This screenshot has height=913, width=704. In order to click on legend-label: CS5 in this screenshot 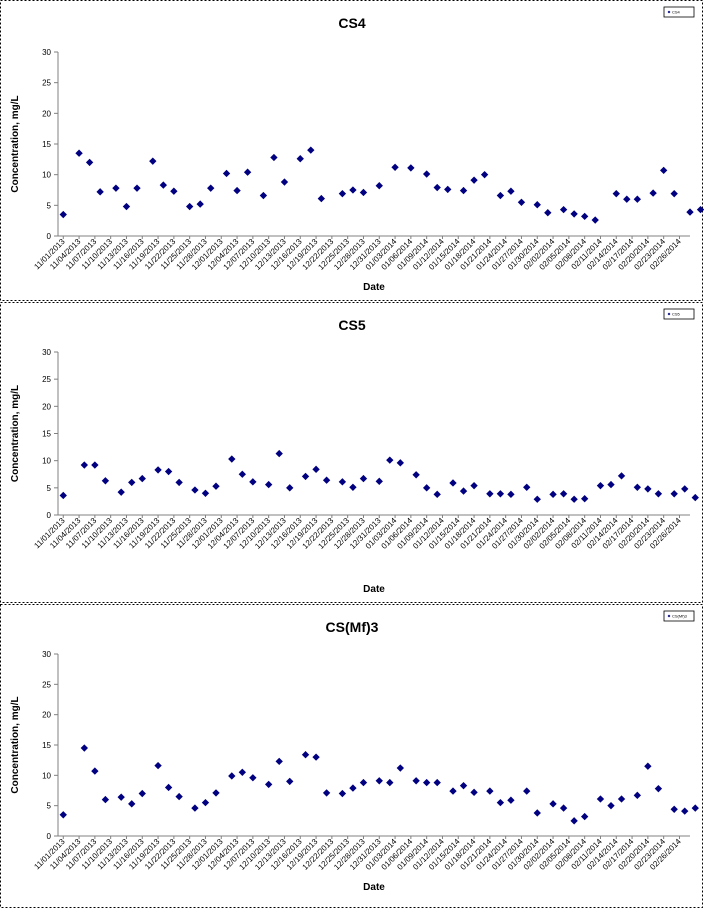, I will do `click(676, 314)`.